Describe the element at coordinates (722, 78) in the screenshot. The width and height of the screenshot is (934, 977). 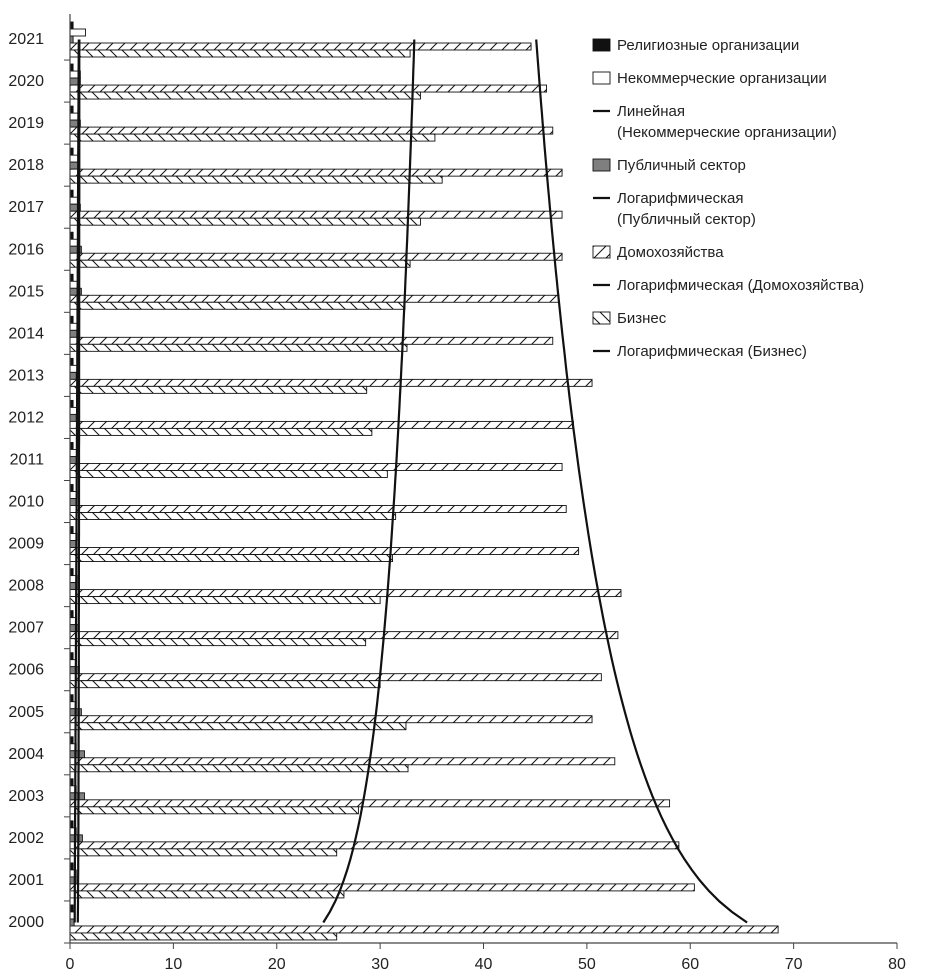
I see `legend-label: Некоммерческие организации` at that location.